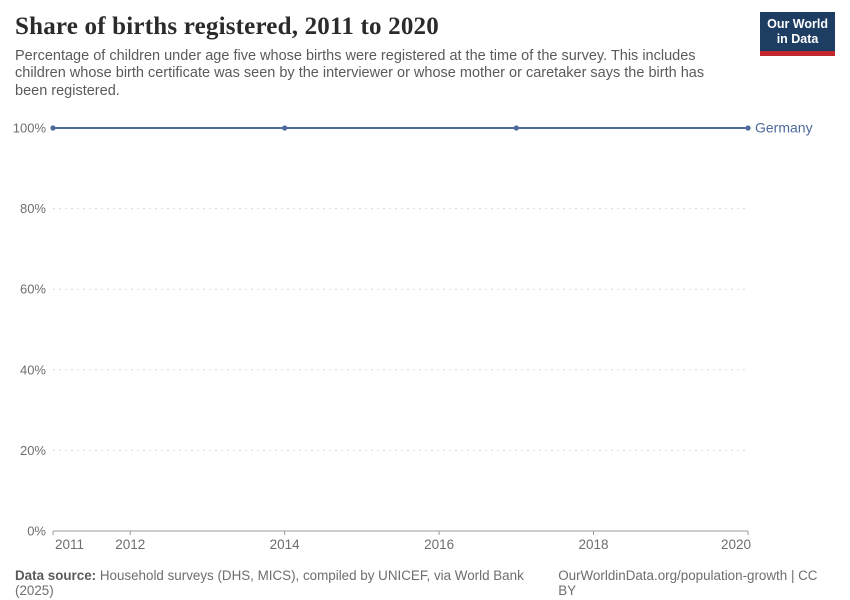 The height and width of the screenshot is (600, 850). I want to click on logo-line1: Our World, so click(797, 24).